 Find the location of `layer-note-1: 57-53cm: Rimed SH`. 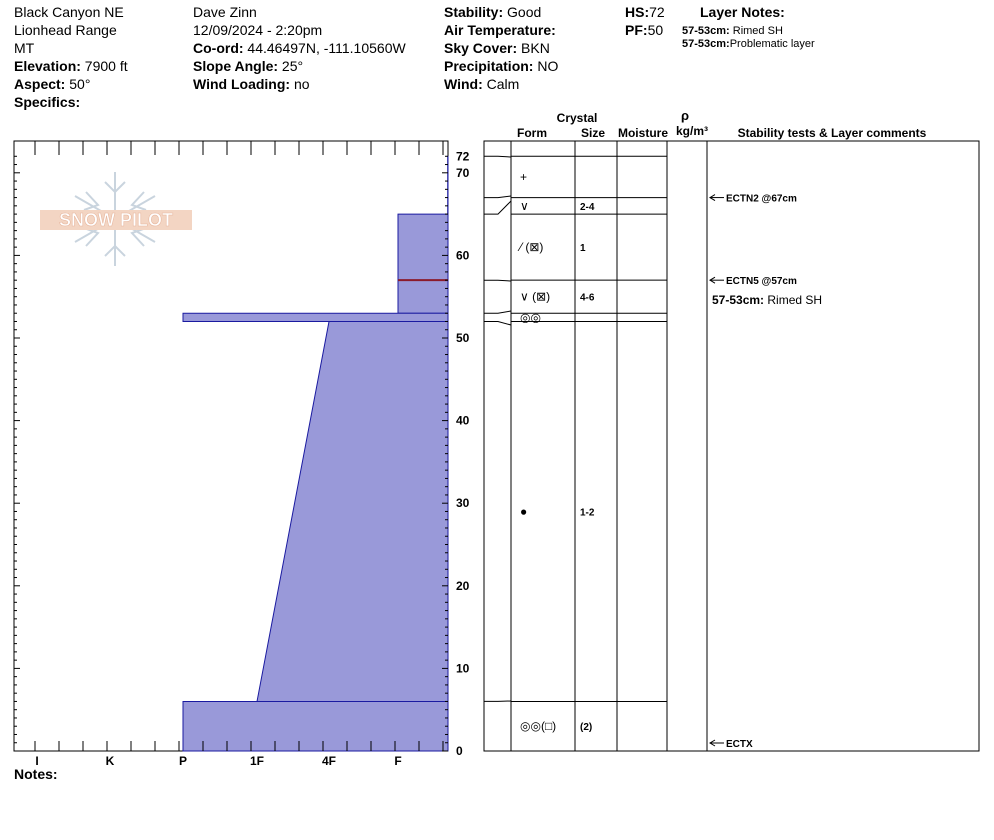

layer-note-1: 57-53cm: Rimed SH is located at coordinates (732, 31).